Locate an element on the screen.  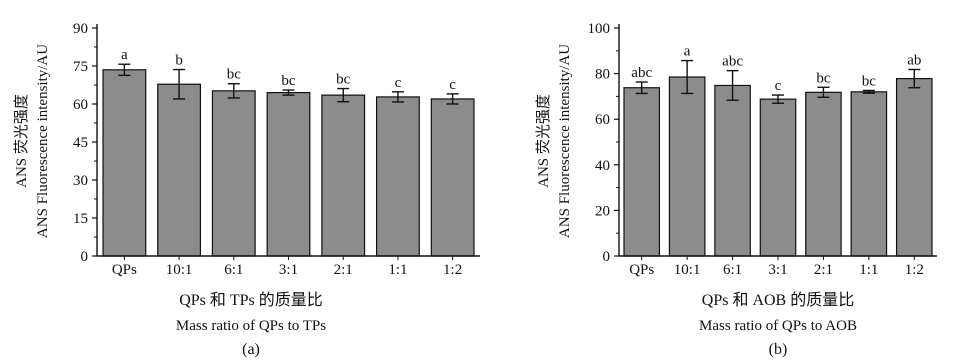
x-axis-label-en: Mass ratio of QPs to AOB is located at coordinates (778, 326).